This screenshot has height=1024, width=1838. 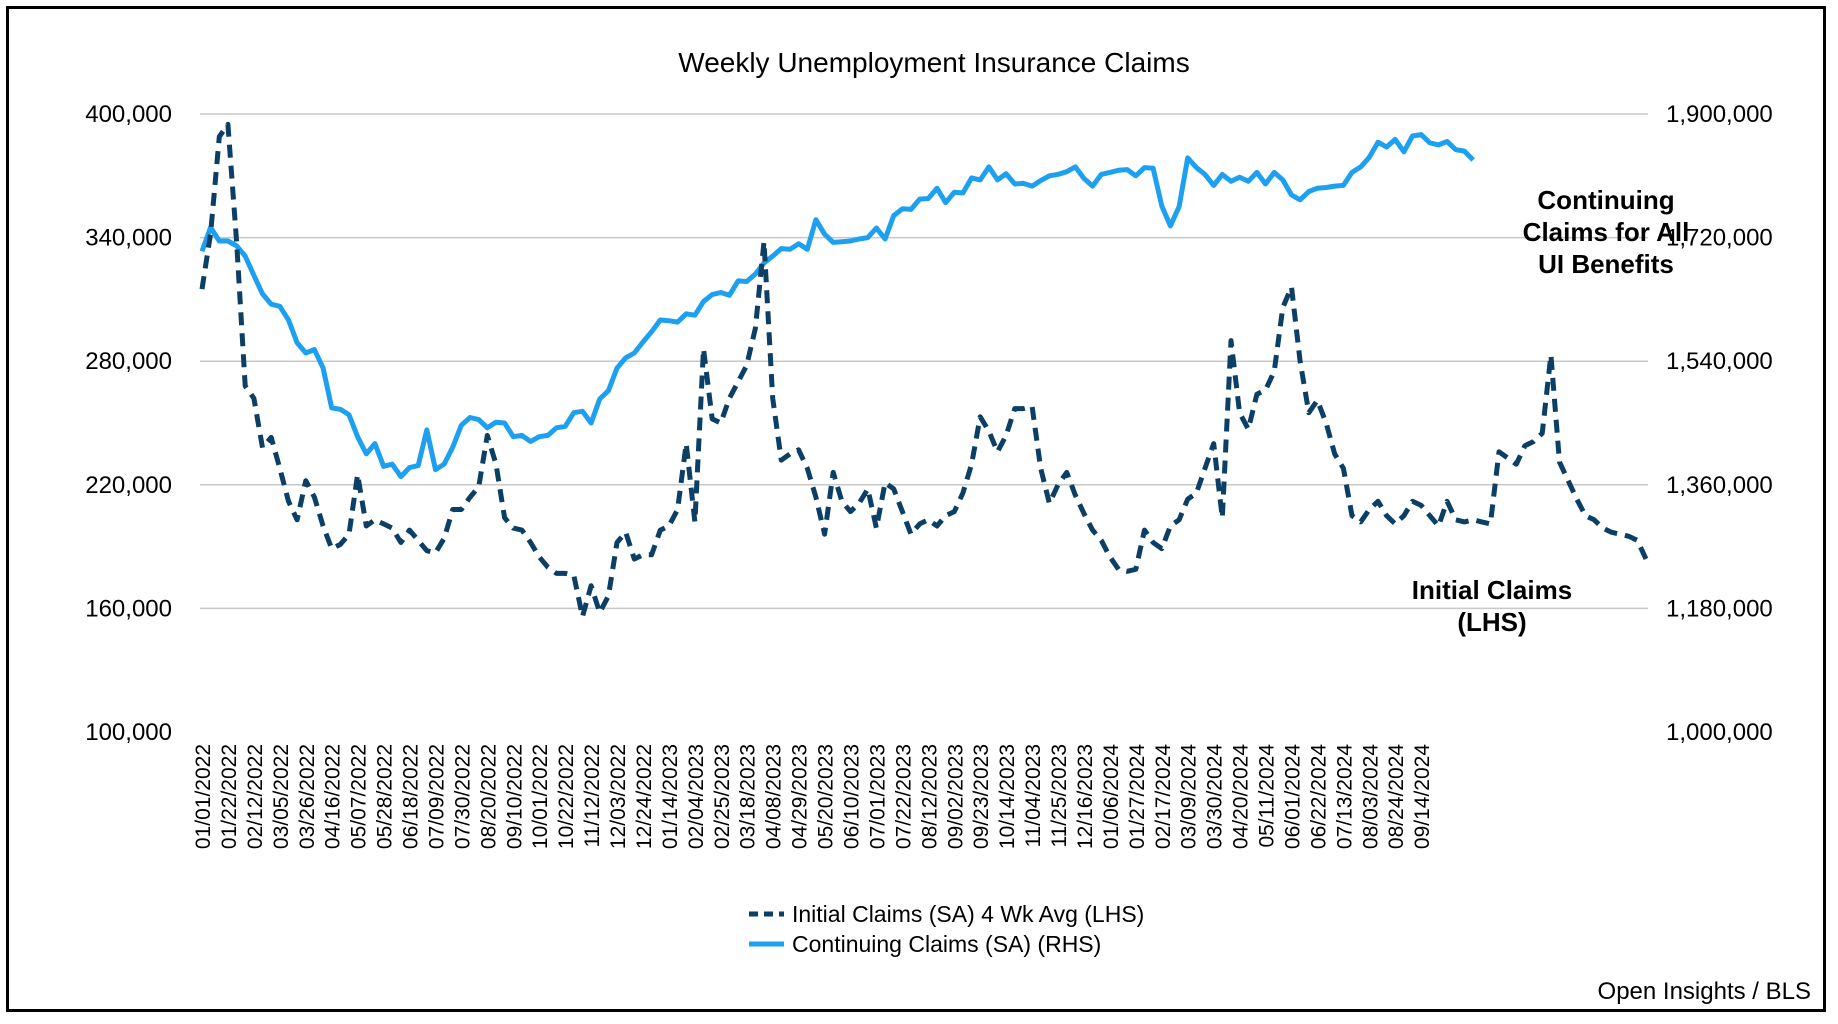 I want to click on right-axis-tick-label: 1,180,000, so click(x=1719, y=608).